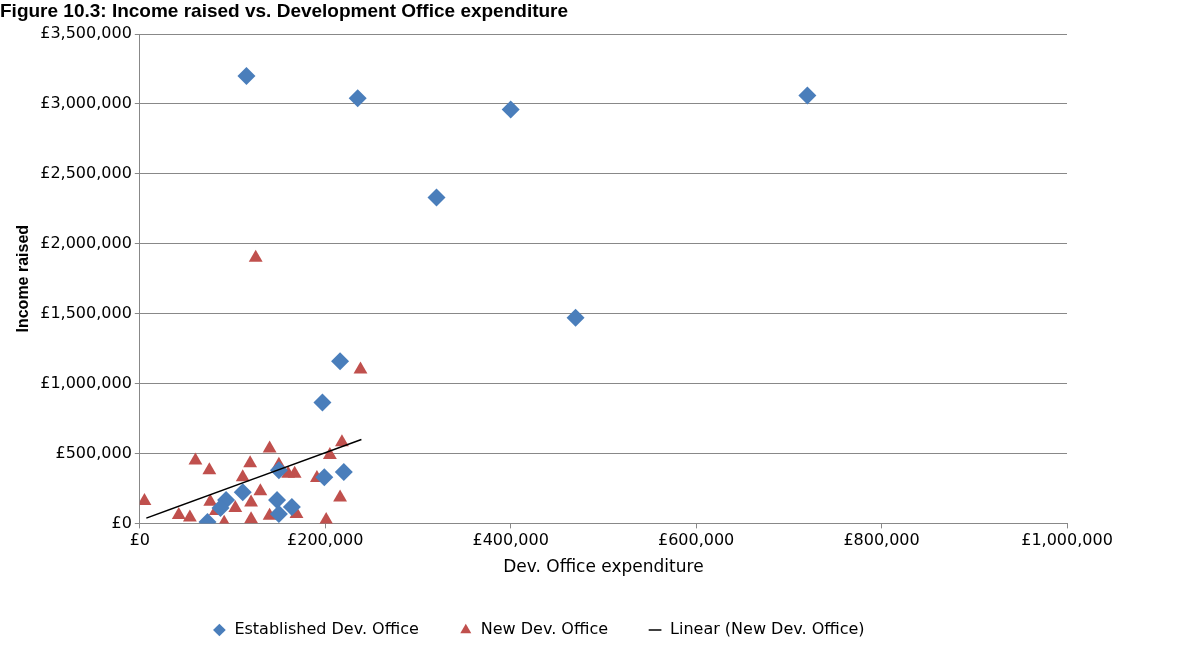  I want to click on y-tick-label: £2,000,000, so click(86, 242).